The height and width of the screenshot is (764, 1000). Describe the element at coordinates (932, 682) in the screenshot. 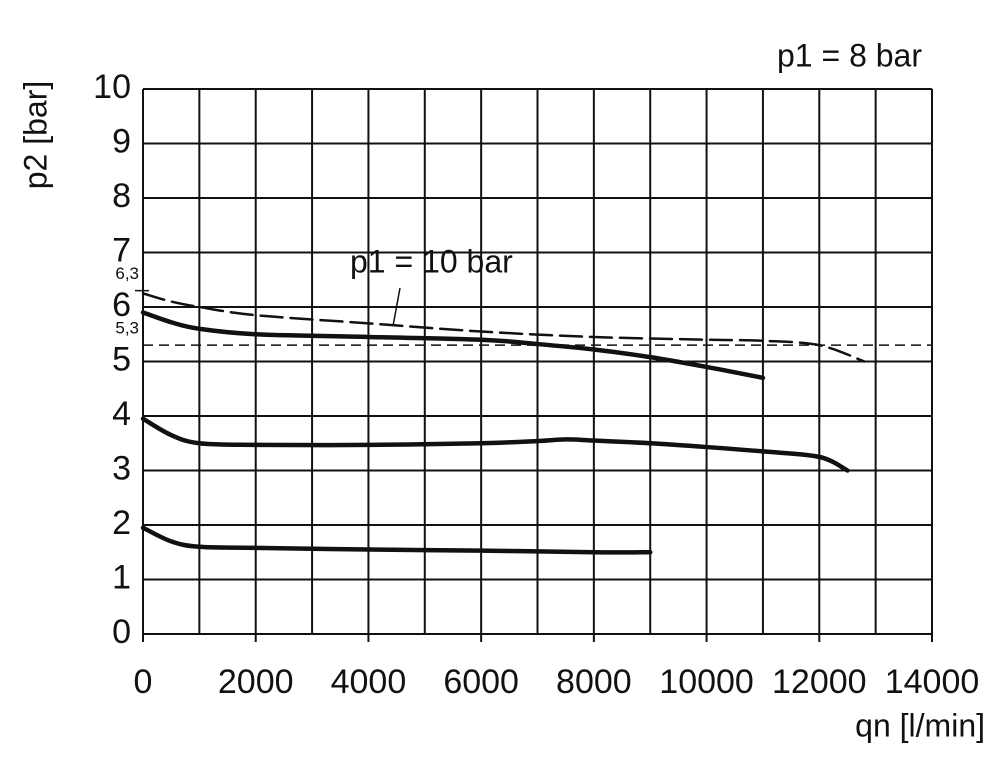

I see `x-tick-label: 14000` at that location.